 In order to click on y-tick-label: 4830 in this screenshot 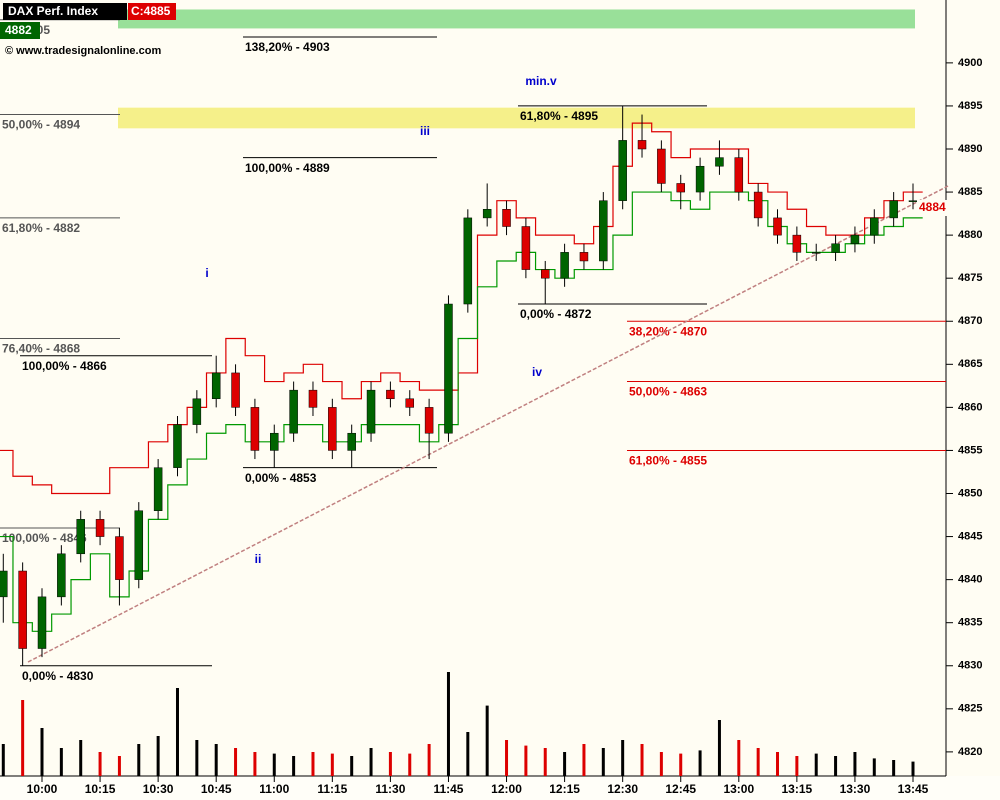, I will do `click(970, 666)`.